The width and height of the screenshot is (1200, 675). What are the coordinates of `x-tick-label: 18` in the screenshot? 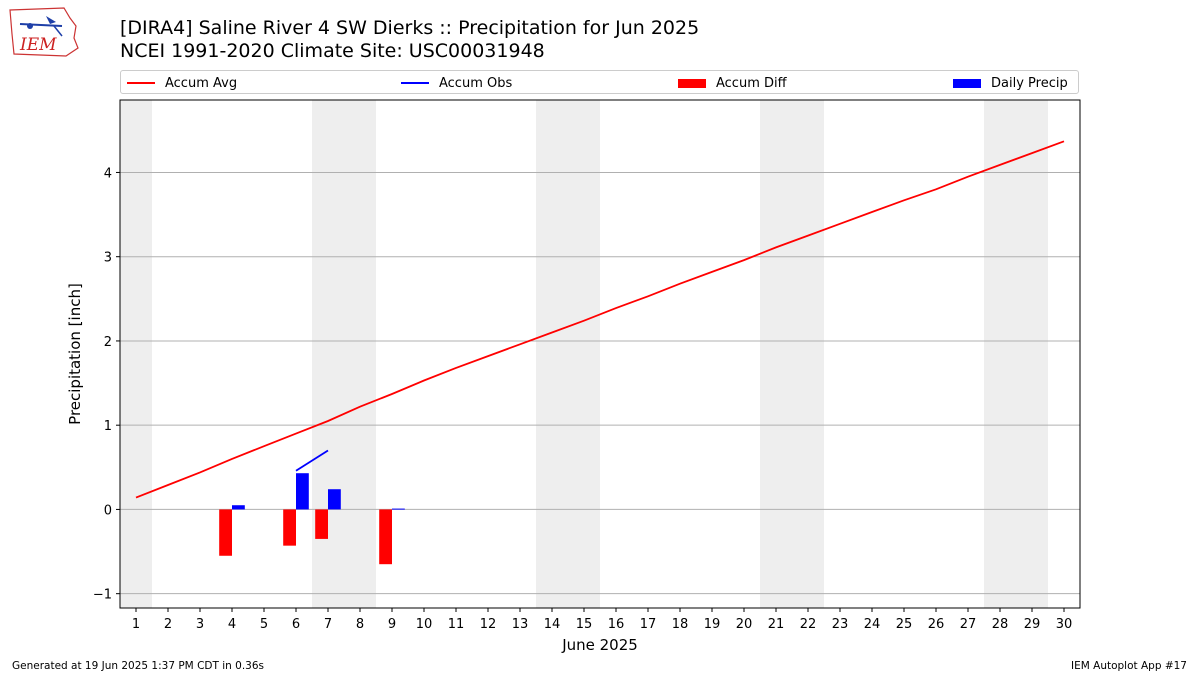 It's located at (680, 624).